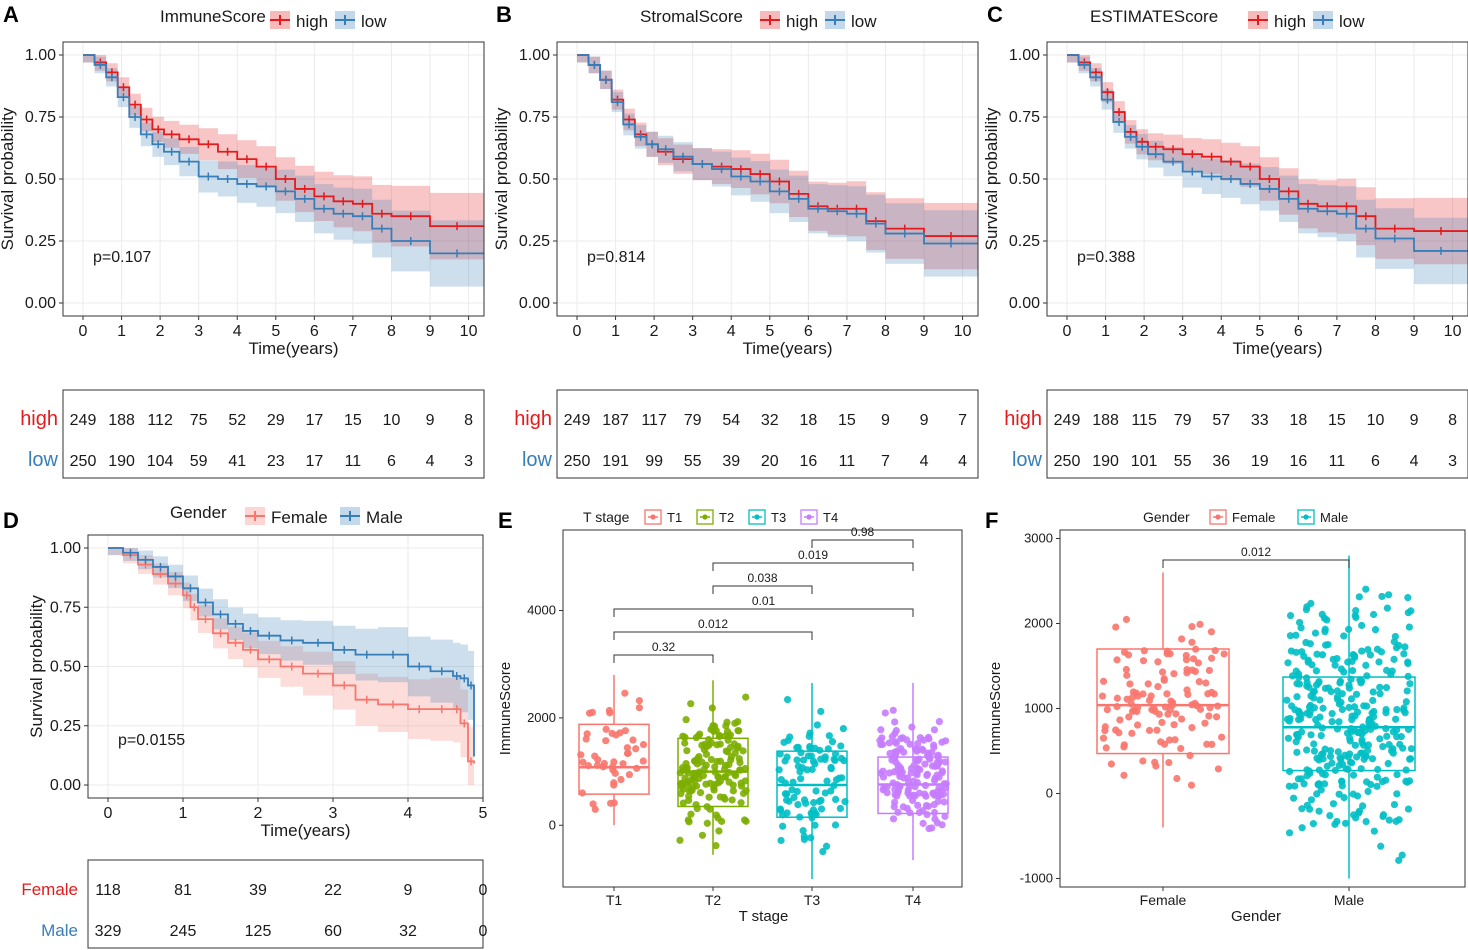 This screenshot has width=1468, height=950. I want to click on x-tick-label: T1, so click(614, 900).